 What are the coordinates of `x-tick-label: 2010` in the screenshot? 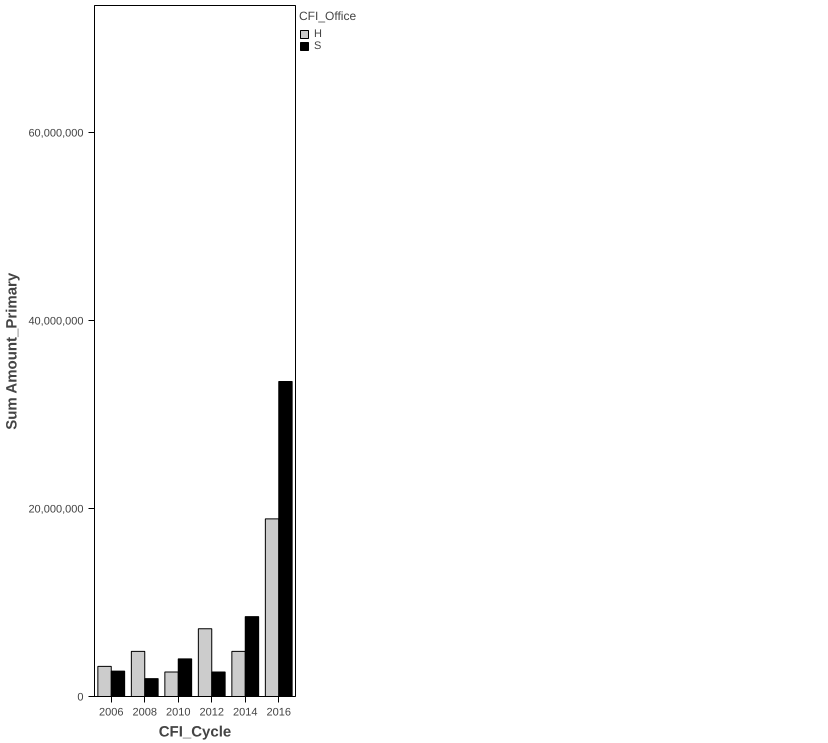 It's located at (178, 712).